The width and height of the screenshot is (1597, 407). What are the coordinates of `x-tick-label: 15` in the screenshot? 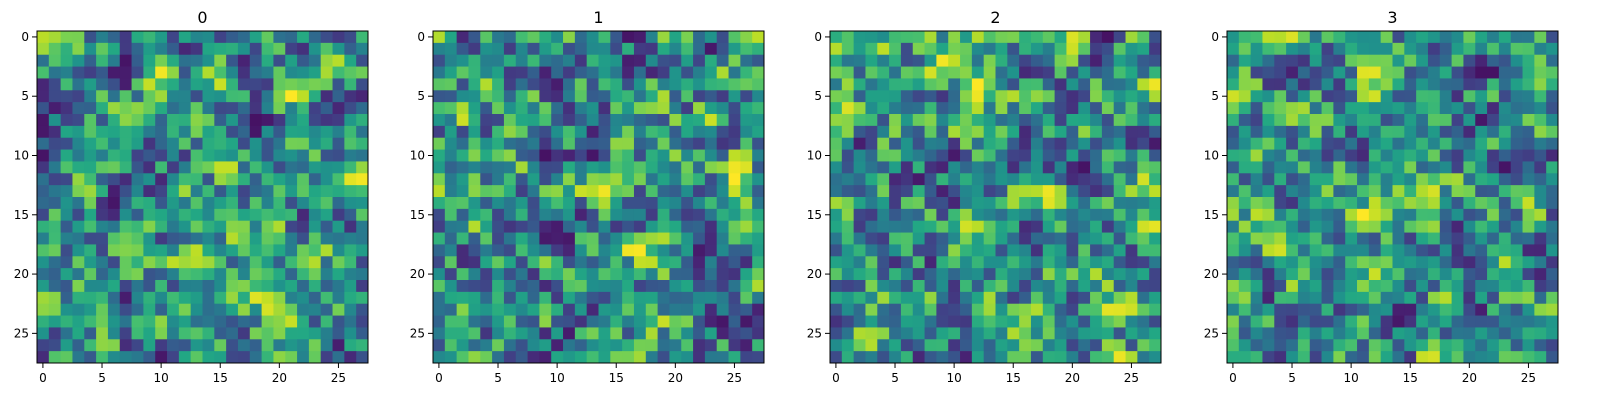 It's located at (220, 378).